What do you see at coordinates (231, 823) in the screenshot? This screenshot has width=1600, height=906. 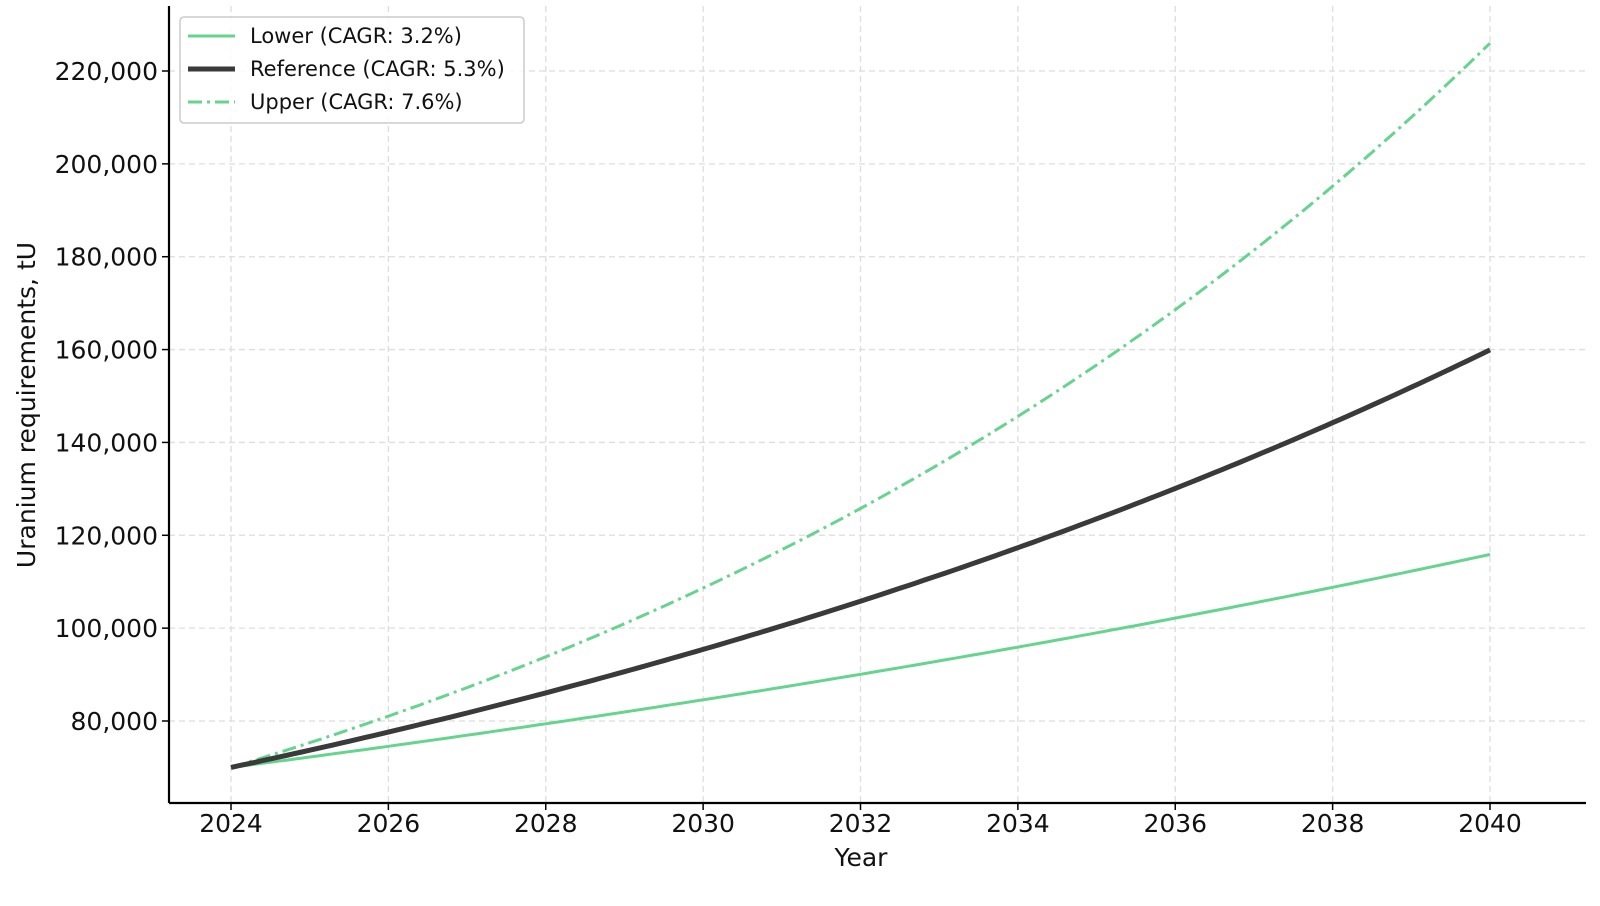 I see `x-tick-label: 2024` at bounding box center [231, 823].